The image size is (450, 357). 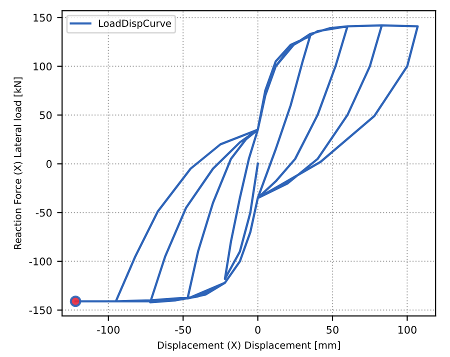 What do you see at coordinates (257, 330) in the screenshot?
I see `x-tick-label: 0` at bounding box center [257, 330].